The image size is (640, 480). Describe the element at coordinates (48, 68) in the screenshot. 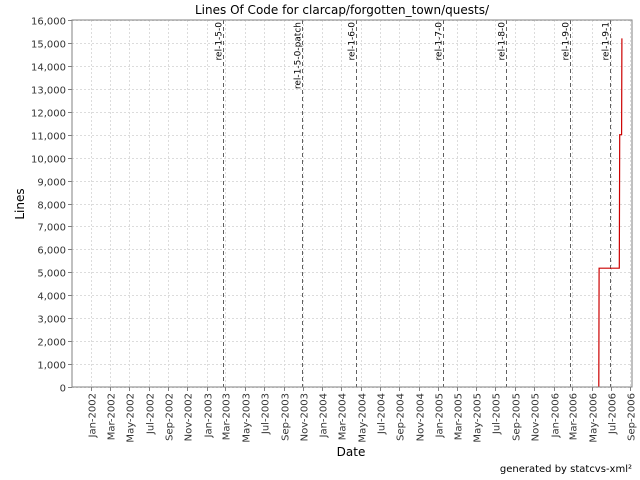

I see `y-tick-label: 14,000` at that location.